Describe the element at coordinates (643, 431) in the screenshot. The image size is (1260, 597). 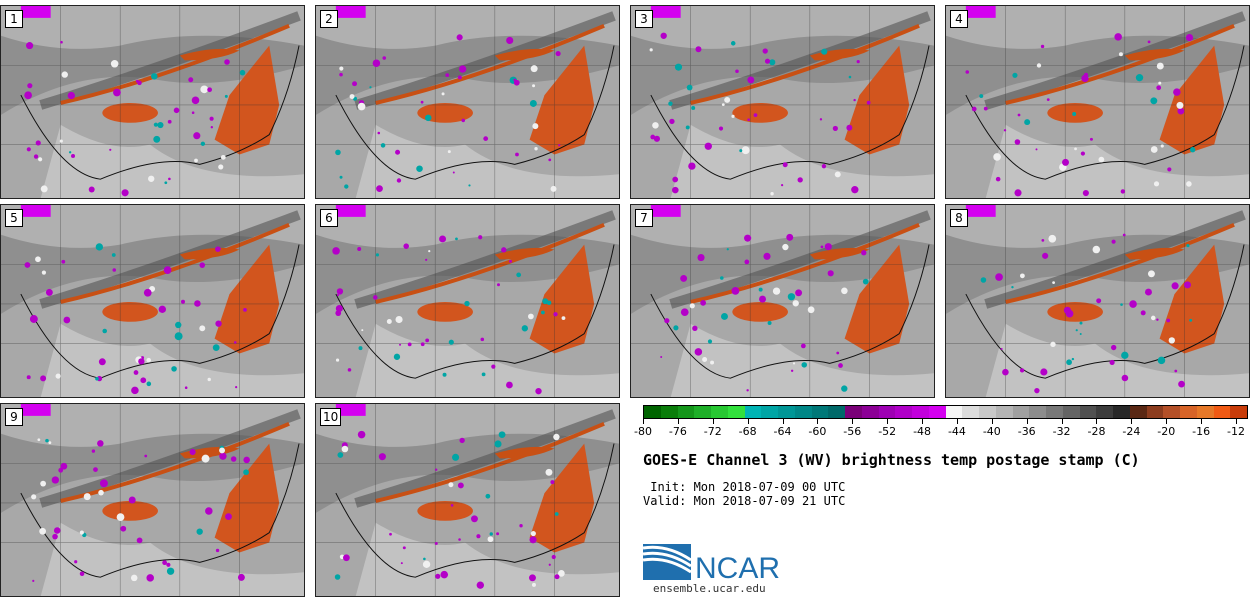
I see `colorbar-tick-label: -80` at that location.